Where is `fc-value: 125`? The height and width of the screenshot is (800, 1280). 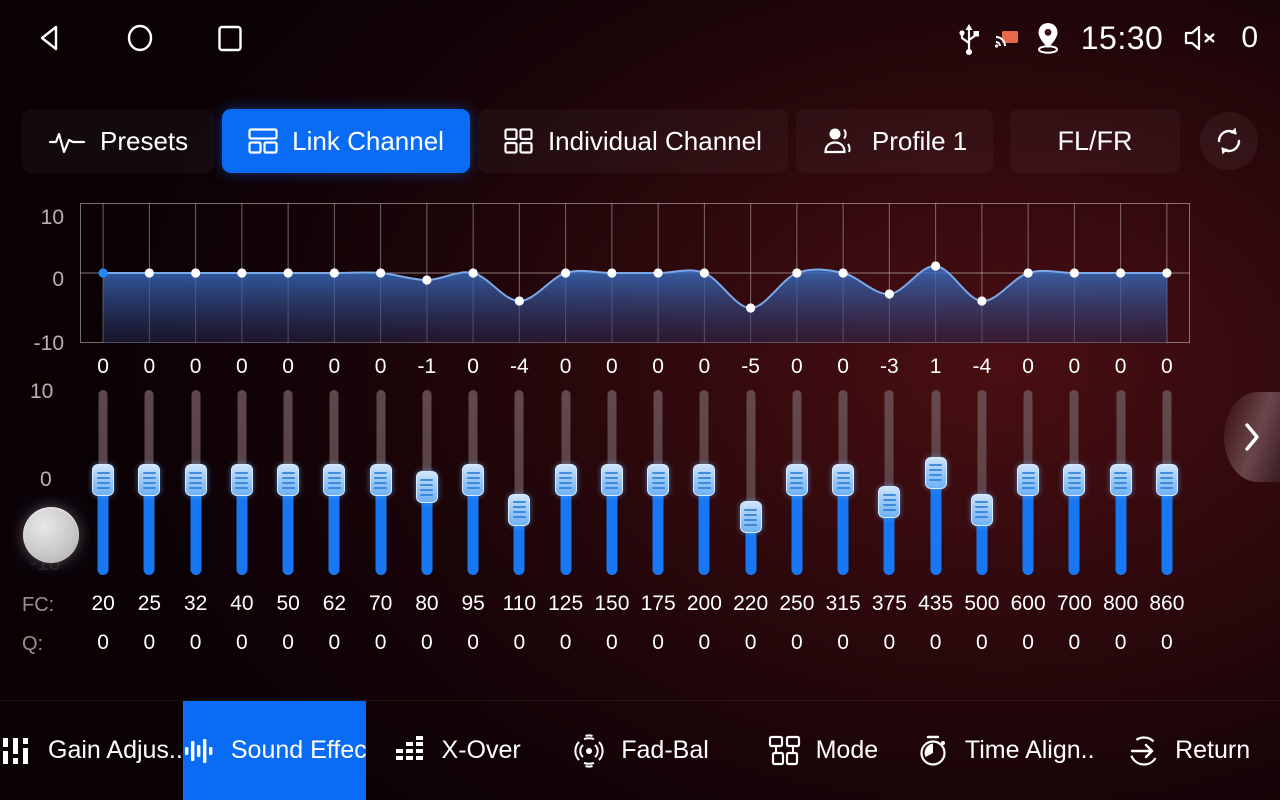
fc-value: 125 is located at coordinates (566, 603).